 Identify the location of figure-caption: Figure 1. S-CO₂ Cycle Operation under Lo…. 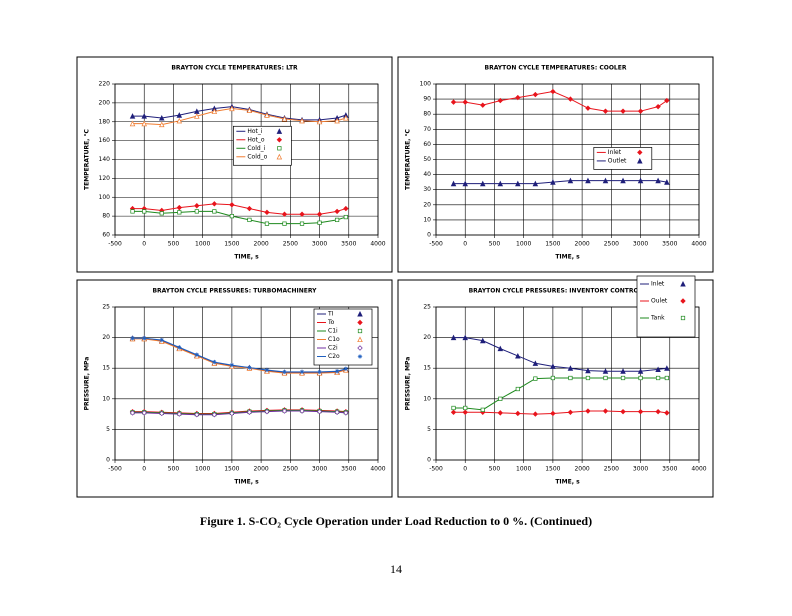
(396, 521).